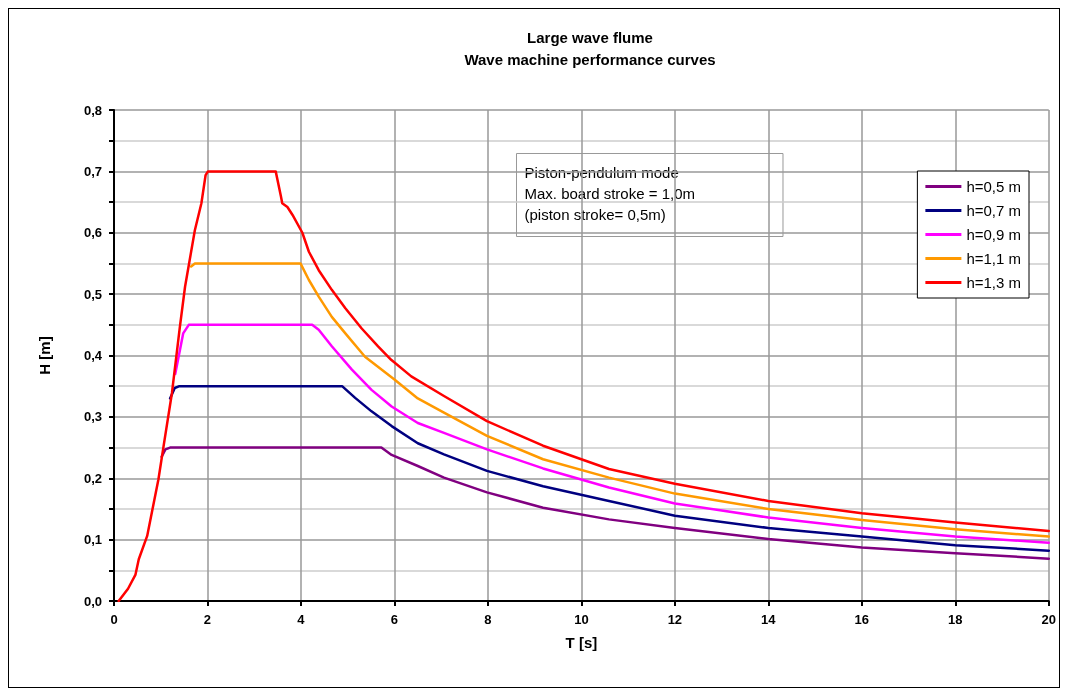 This screenshot has width=1068, height=696. Describe the element at coordinates (92, 110) in the screenshot. I see `y-tick-label: 0,8` at that location.